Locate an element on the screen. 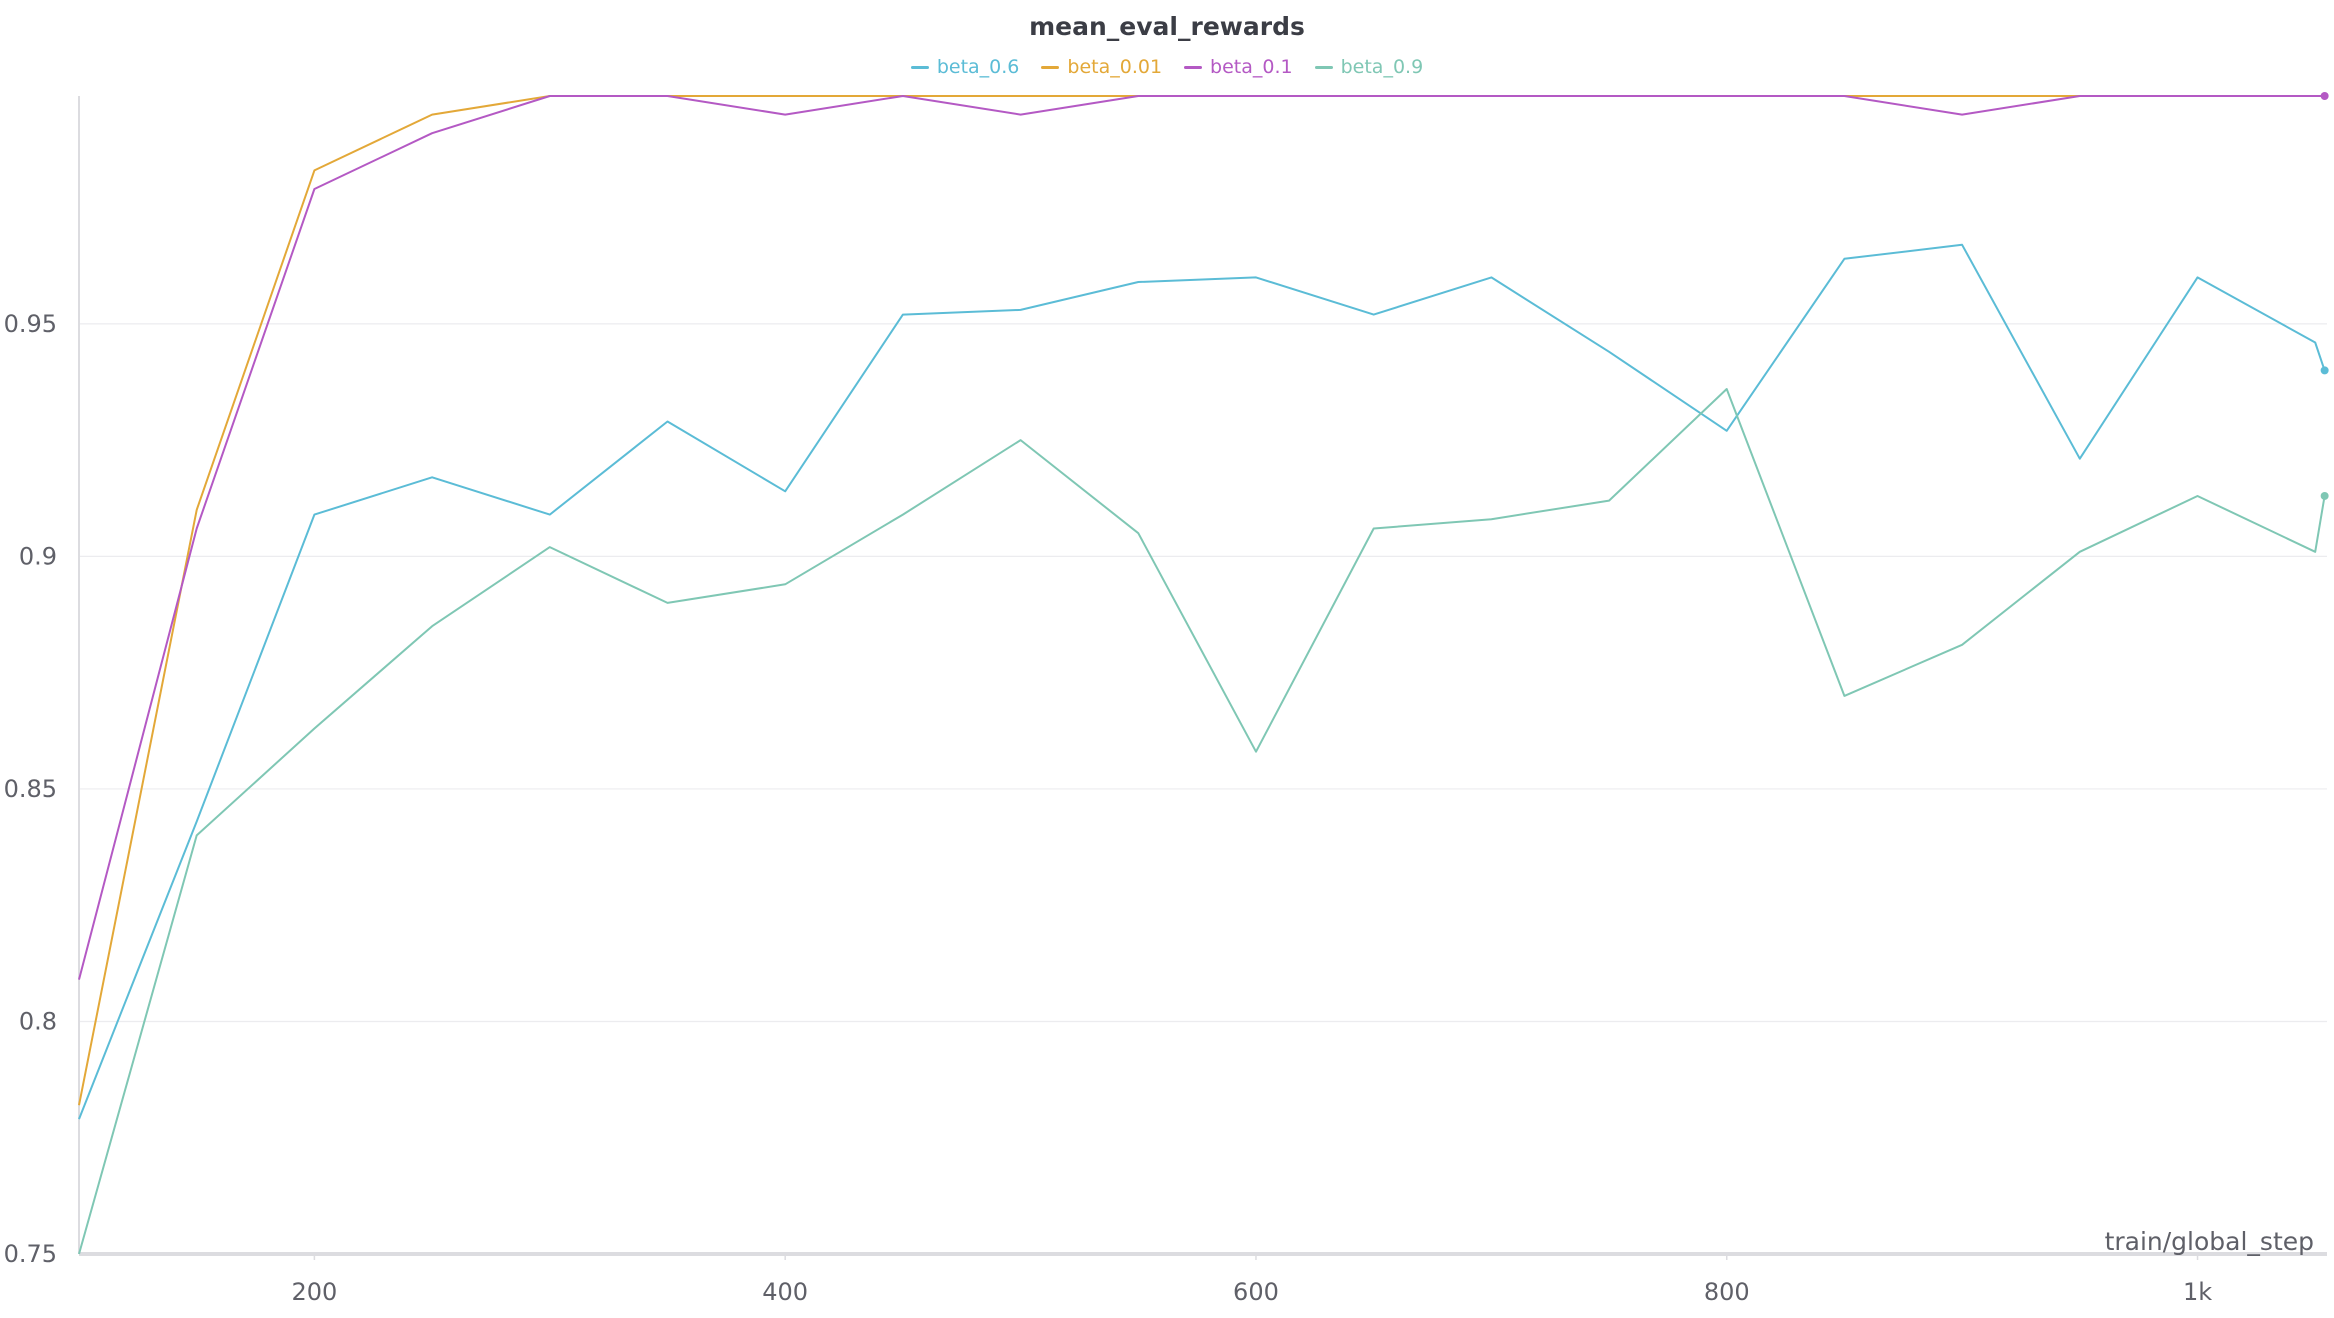 The width and height of the screenshot is (2334, 1318). x-tick-label: 400 is located at coordinates (785, 1292).